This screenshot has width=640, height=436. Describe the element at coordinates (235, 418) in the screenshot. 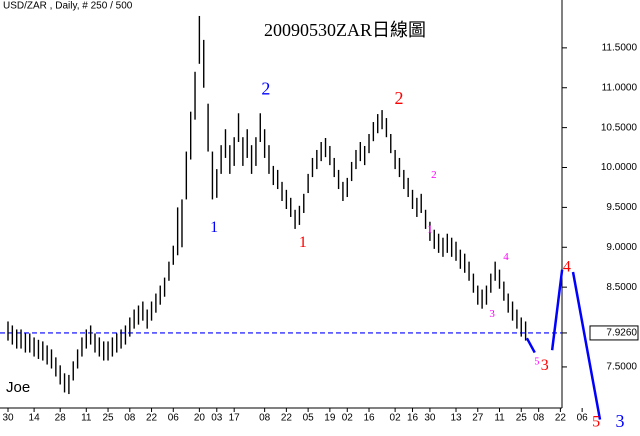

I see `x-tick-label: 17` at that location.